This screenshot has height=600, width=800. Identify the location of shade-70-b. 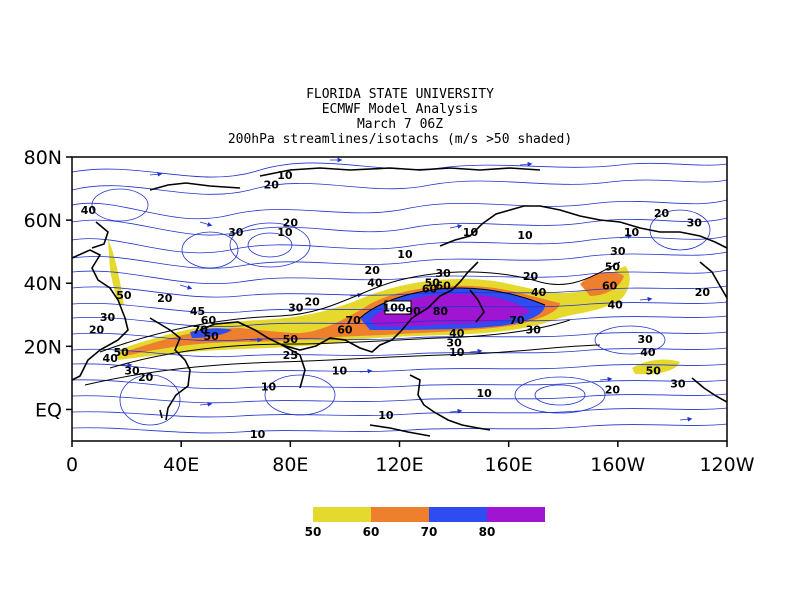
(211, 333).